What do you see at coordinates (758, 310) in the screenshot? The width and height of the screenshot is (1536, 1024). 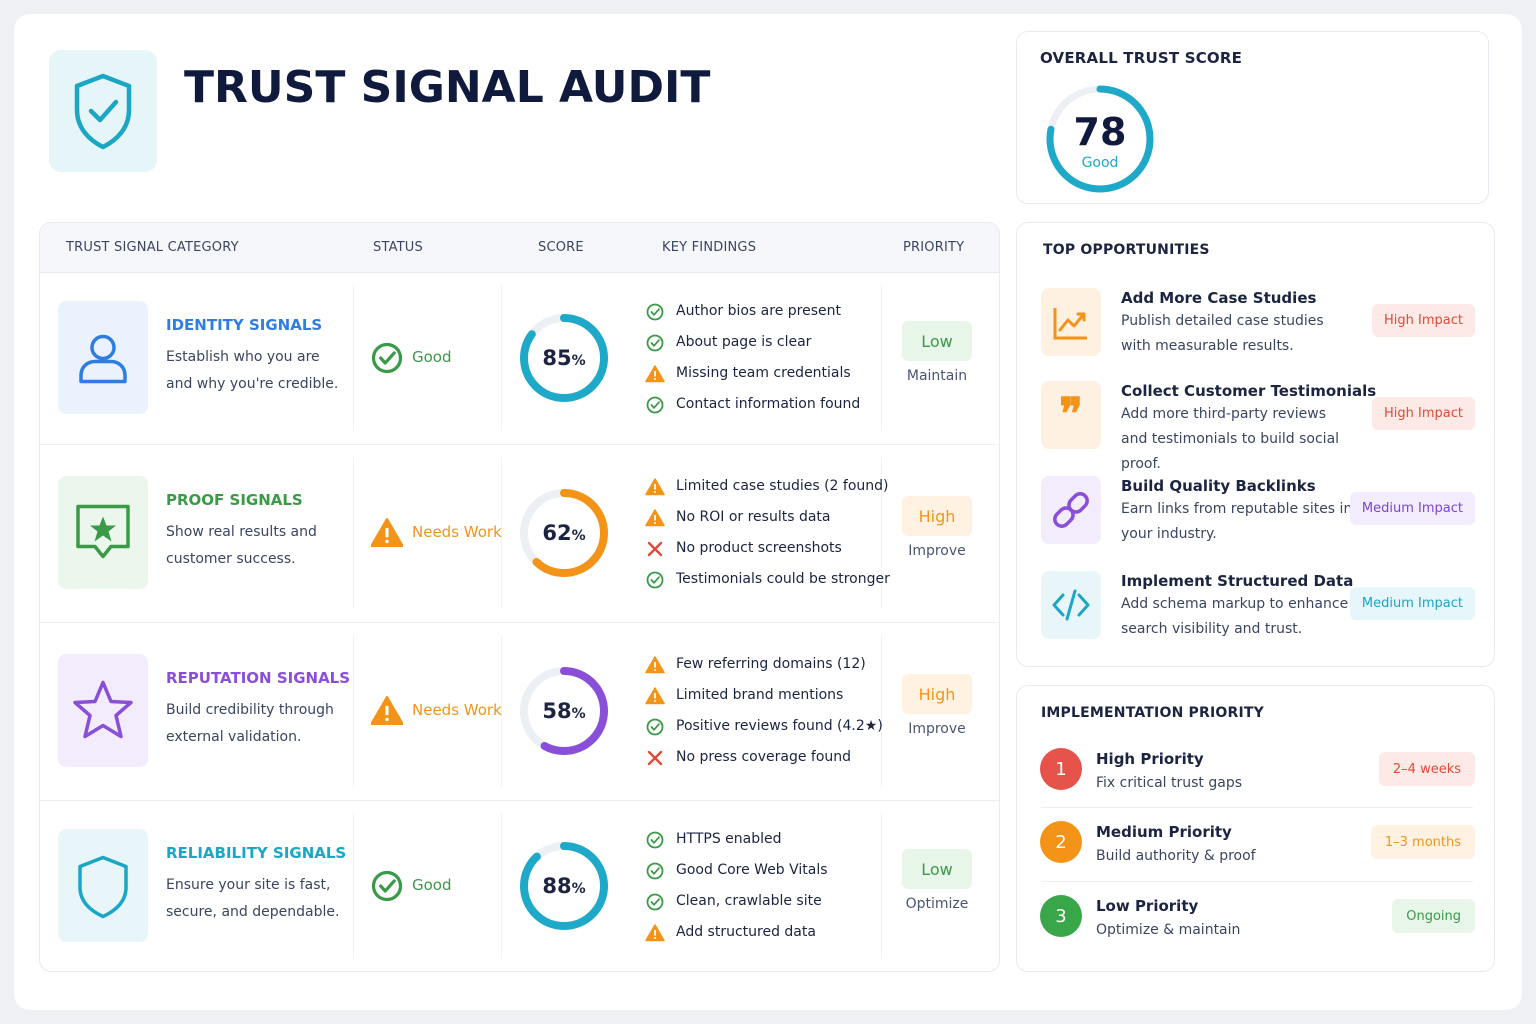 I see `finding-text: Author bios are present` at bounding box center [758, 310].